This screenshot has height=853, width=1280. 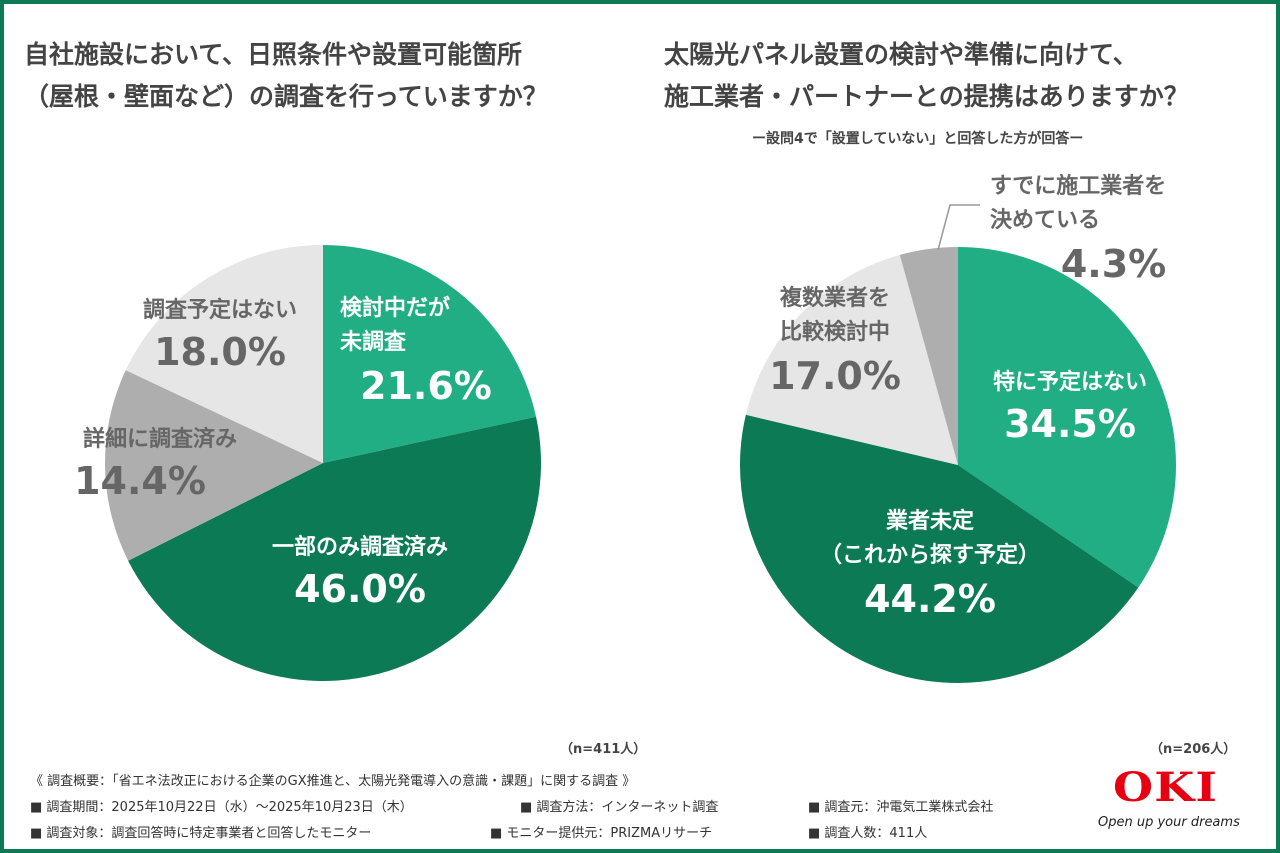 What do you see at coordinates (958, 227) in the screenshot?
I see `leader-line` at bounding box center [958, 227].